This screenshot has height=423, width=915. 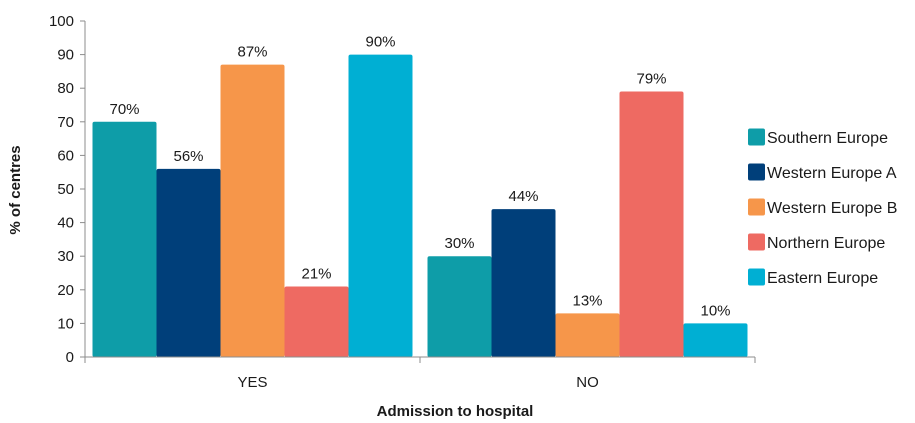 I want to click on data-label: 21%, so click(x=316, y=273).